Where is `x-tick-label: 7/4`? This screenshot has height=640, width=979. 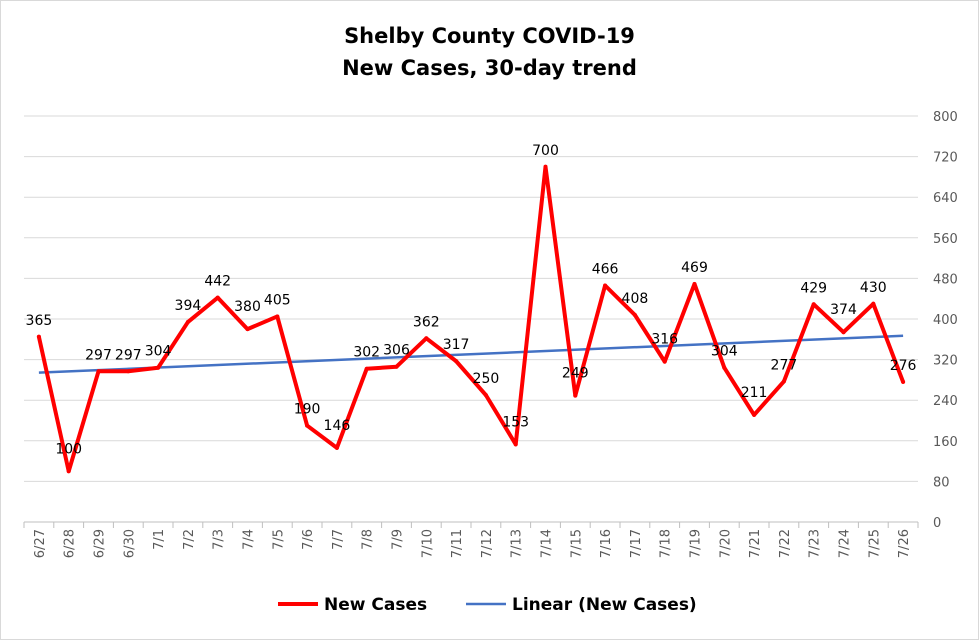 x-tick-label: 7/4 is located at coordinates (249, 539).